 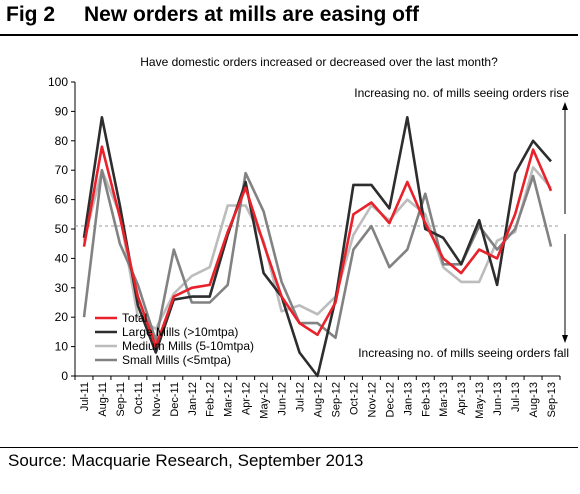 I want to click on figure-number: Fig 2, so click(x=31, y=14).